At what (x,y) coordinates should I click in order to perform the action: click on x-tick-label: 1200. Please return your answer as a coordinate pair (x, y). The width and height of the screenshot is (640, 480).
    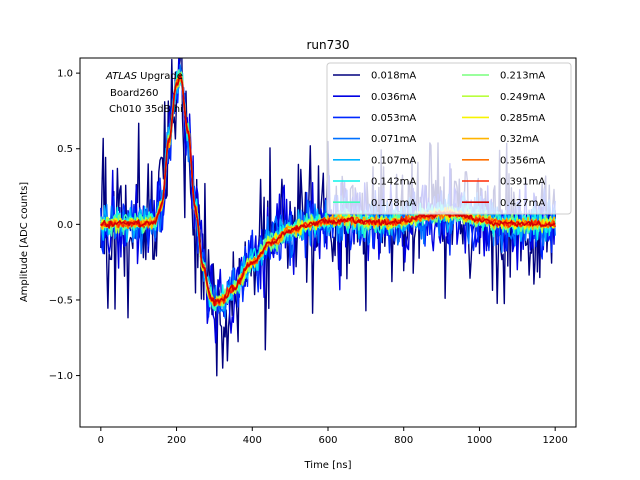
    Looking at the image, I should click on (554, 440).